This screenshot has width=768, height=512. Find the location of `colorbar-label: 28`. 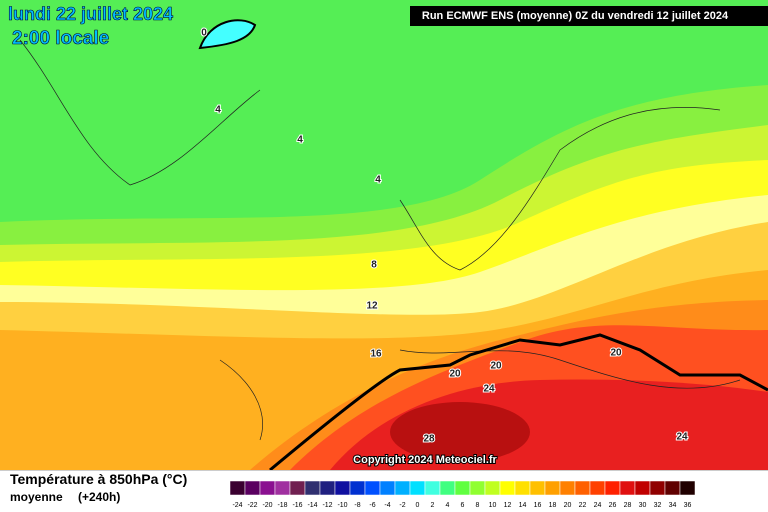

colorbar-label: 28 is located at coordinates (628, 505).